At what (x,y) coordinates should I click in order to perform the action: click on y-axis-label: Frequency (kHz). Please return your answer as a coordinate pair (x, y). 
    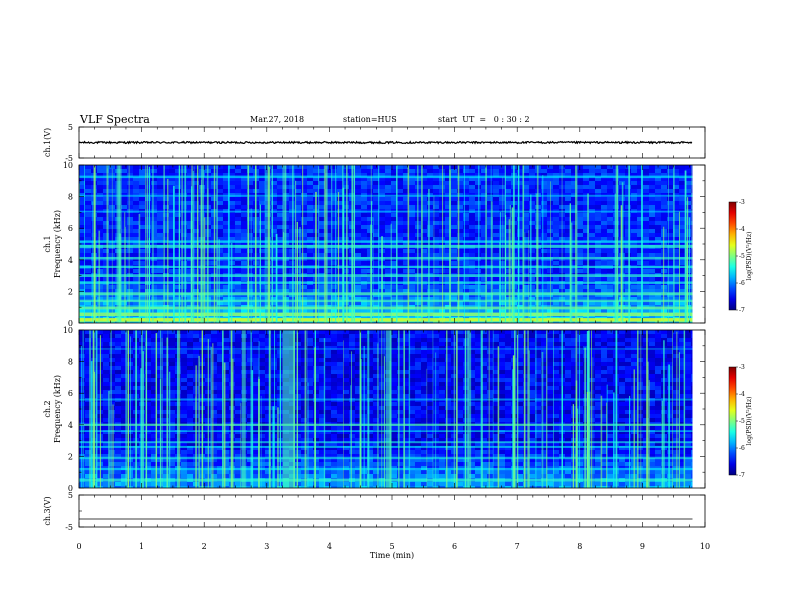
    Looking at the image, I should click on (57, 244).